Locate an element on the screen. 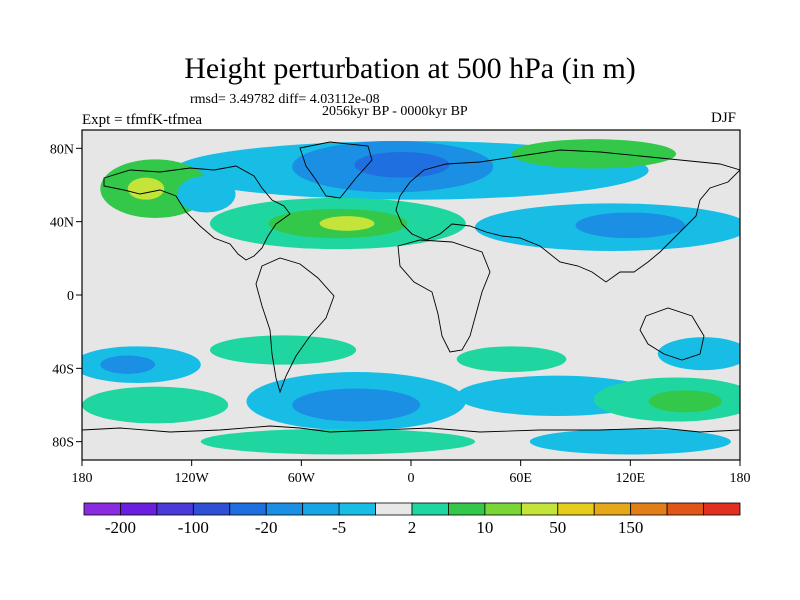 Image resolution: width=800 pixels, height=600 pixels. coast-antarctica is located at coordinates (411, 429).